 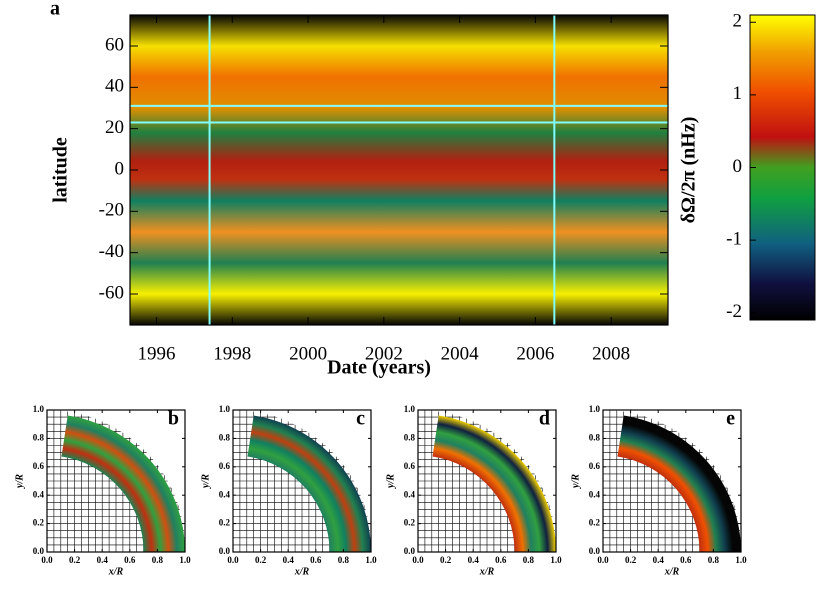 What do you see at coordinates (782, 167) in the screenshot?
I see `colorbar` at bounding box center [782, 167].